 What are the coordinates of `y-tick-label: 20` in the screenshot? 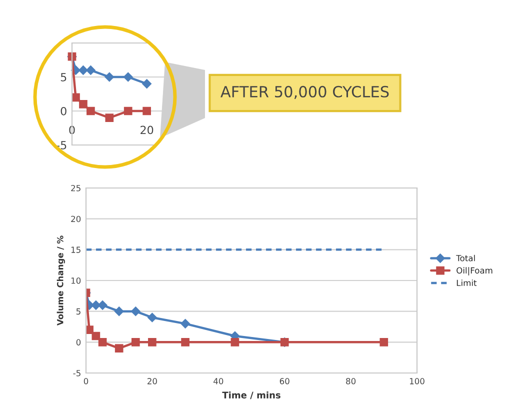 It's located at (76, 219).